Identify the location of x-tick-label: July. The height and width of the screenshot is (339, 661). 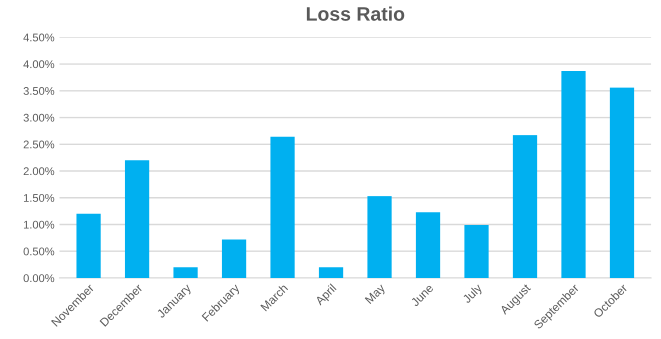
(473, 294).